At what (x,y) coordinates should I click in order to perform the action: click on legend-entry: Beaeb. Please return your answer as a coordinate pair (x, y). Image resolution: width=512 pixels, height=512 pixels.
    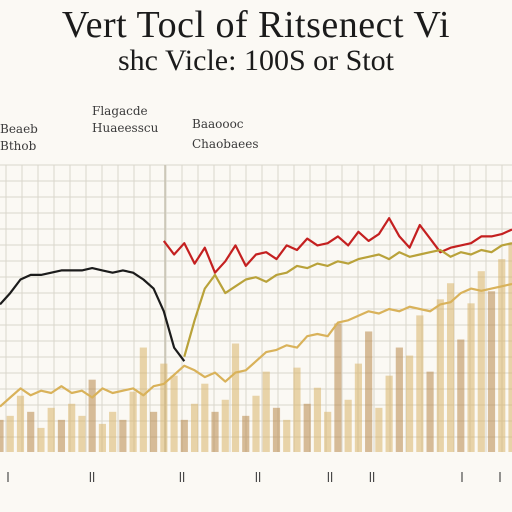
    Looking at the image, I should click on (19, 129).